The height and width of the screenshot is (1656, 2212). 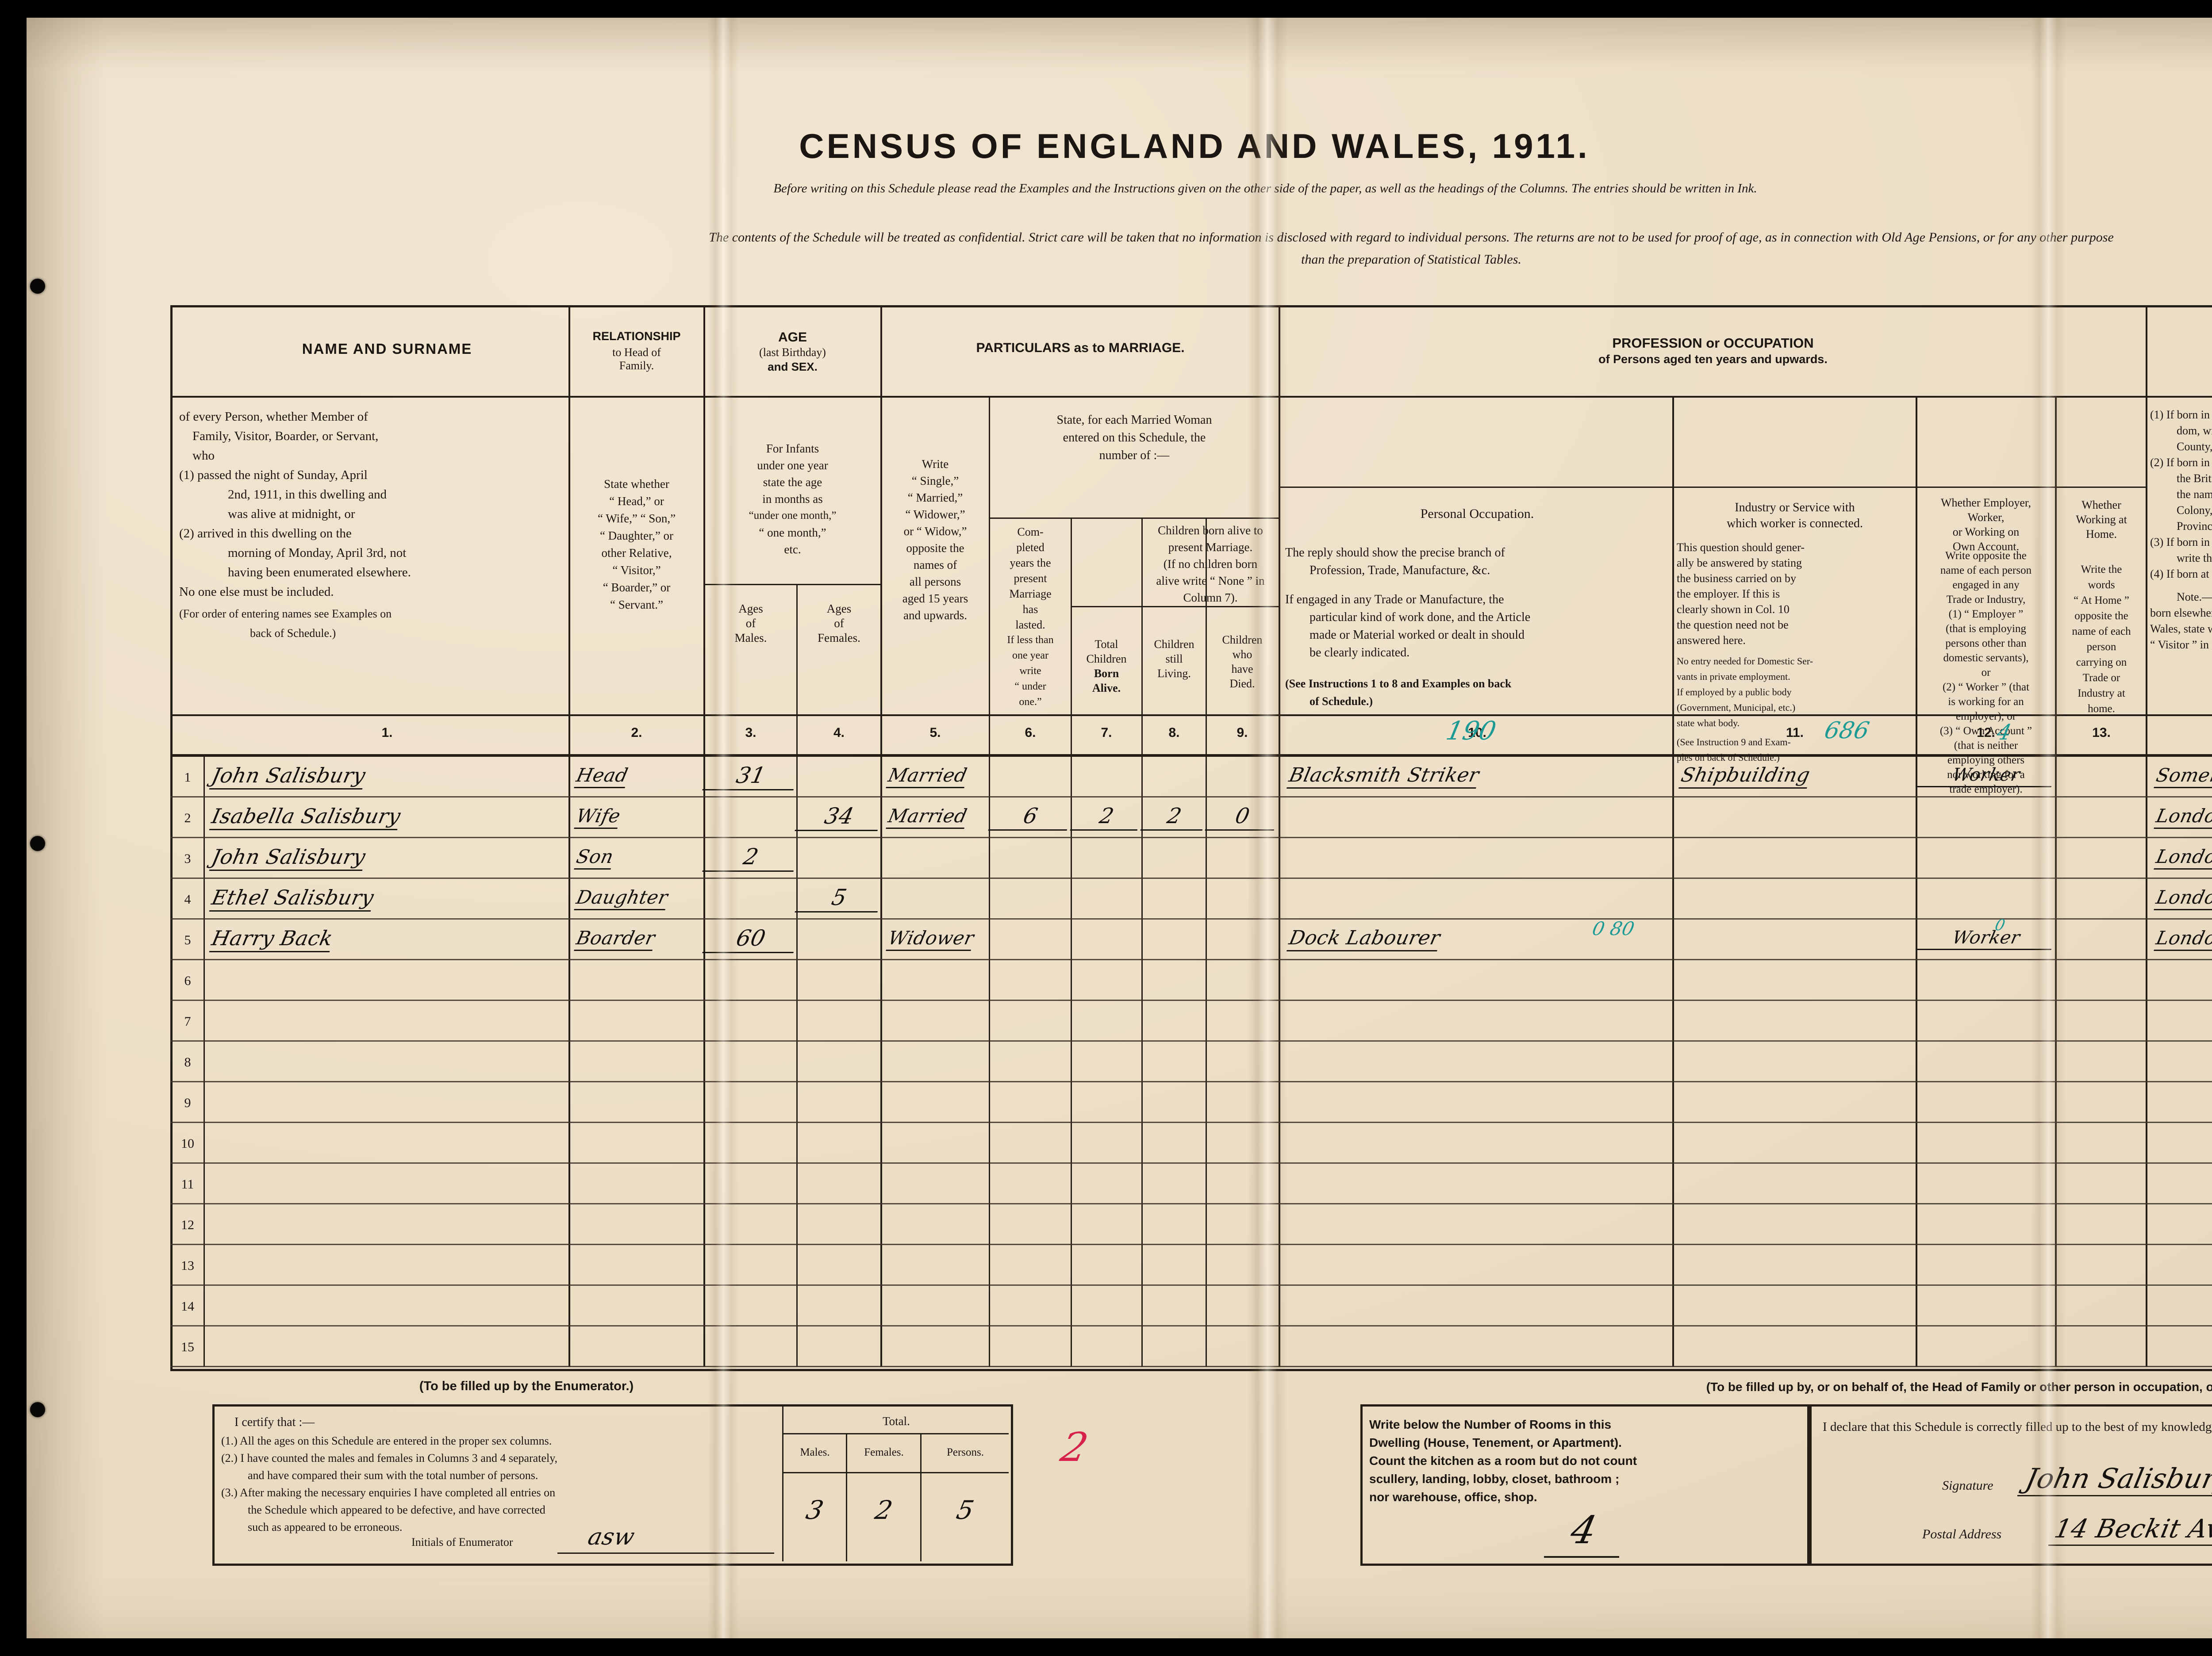 What do you see at coordinates (636, 535) in the screenshot?
I see `rel-instr-3: “ Daughter,” or` at bounding box center [636, 535].